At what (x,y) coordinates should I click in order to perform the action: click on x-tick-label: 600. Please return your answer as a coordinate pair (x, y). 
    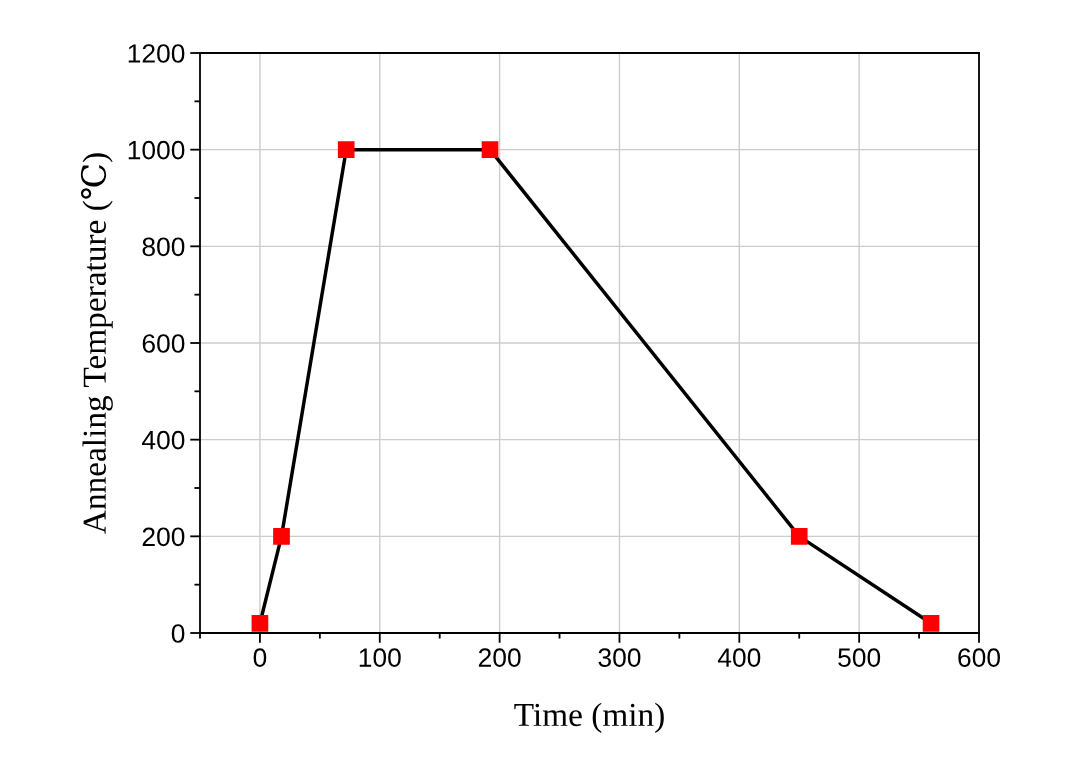
    Looking at the image, I should click on (979, 657).